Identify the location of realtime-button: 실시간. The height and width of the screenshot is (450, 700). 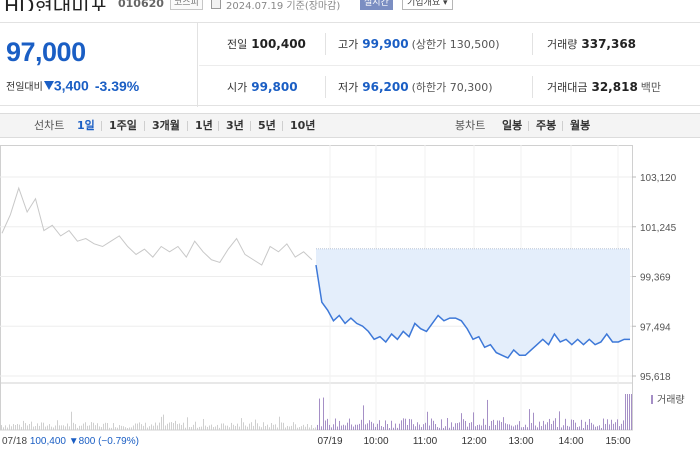
(376, 5).